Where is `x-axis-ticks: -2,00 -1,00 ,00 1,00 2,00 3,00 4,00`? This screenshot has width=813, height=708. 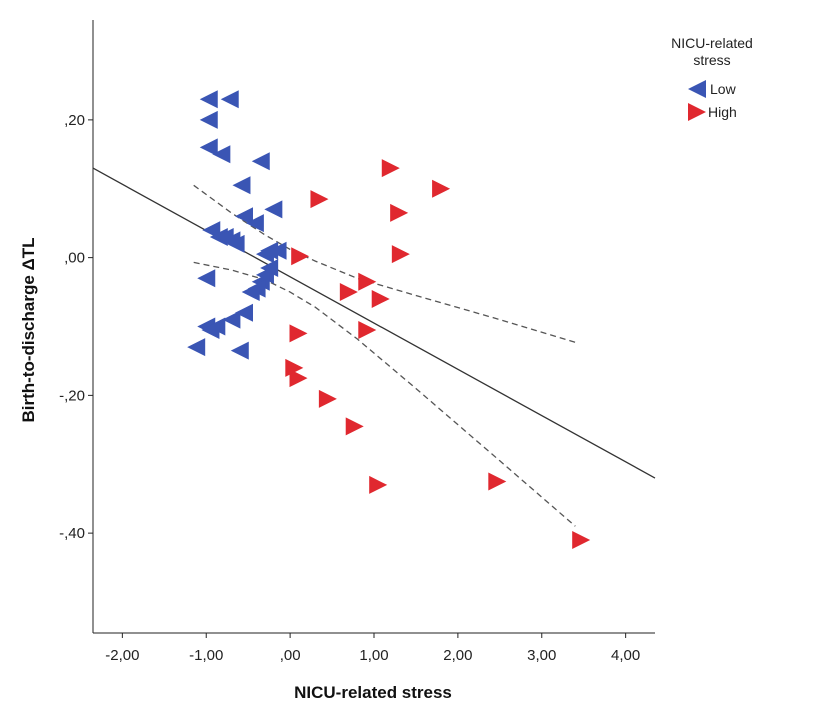 x-axis-ticks: -2,00 -1,00 ,00 1,00 2,00 3,00 4,00 is located at coordinates (372, 648).